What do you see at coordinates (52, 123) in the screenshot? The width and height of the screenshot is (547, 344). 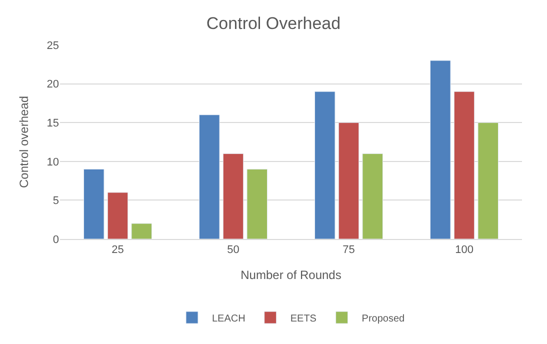 I see `y-tick-label: 15` at bounding box center [52, 123].